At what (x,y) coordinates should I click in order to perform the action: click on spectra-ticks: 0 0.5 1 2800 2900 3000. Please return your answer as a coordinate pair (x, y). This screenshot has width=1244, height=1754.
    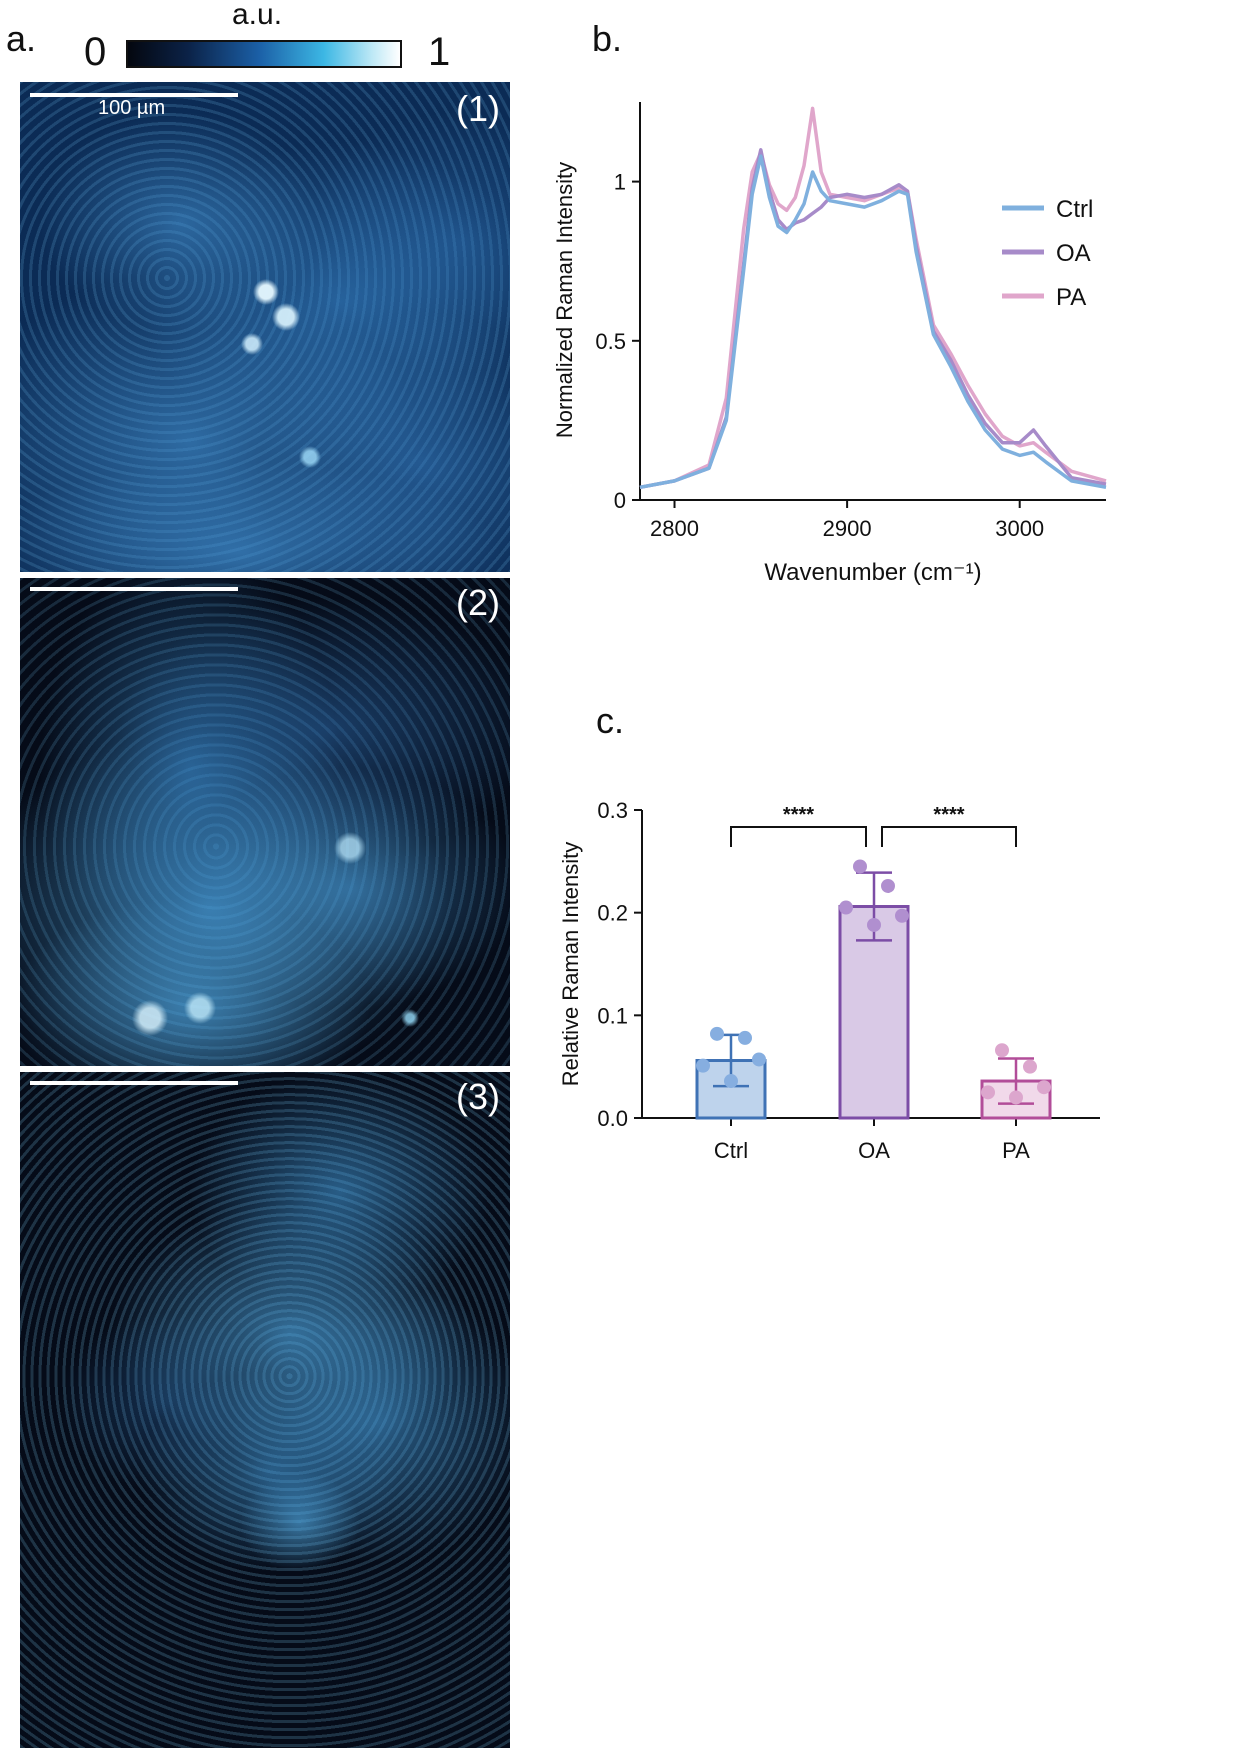
    Looking at the image, I should click on (819, 355).